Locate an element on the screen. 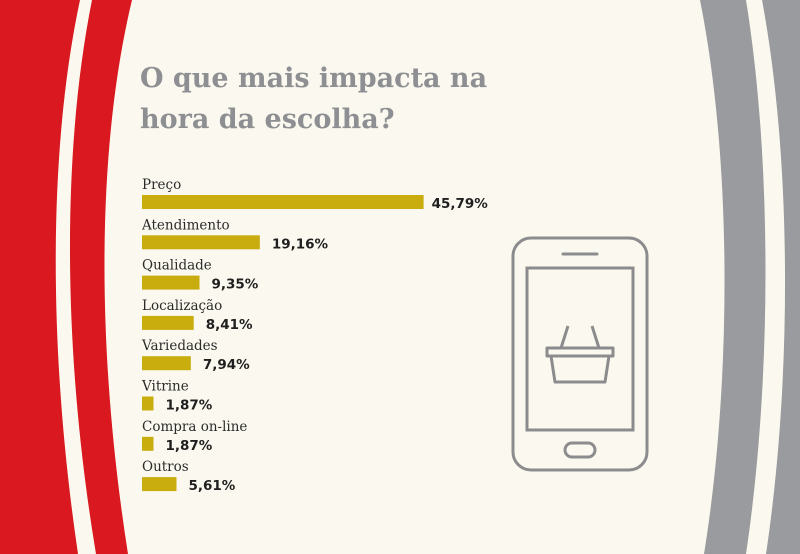 The width and height of the screenshot is (800, 554). value-label: 8,41% is located at coordinates (229, 325).